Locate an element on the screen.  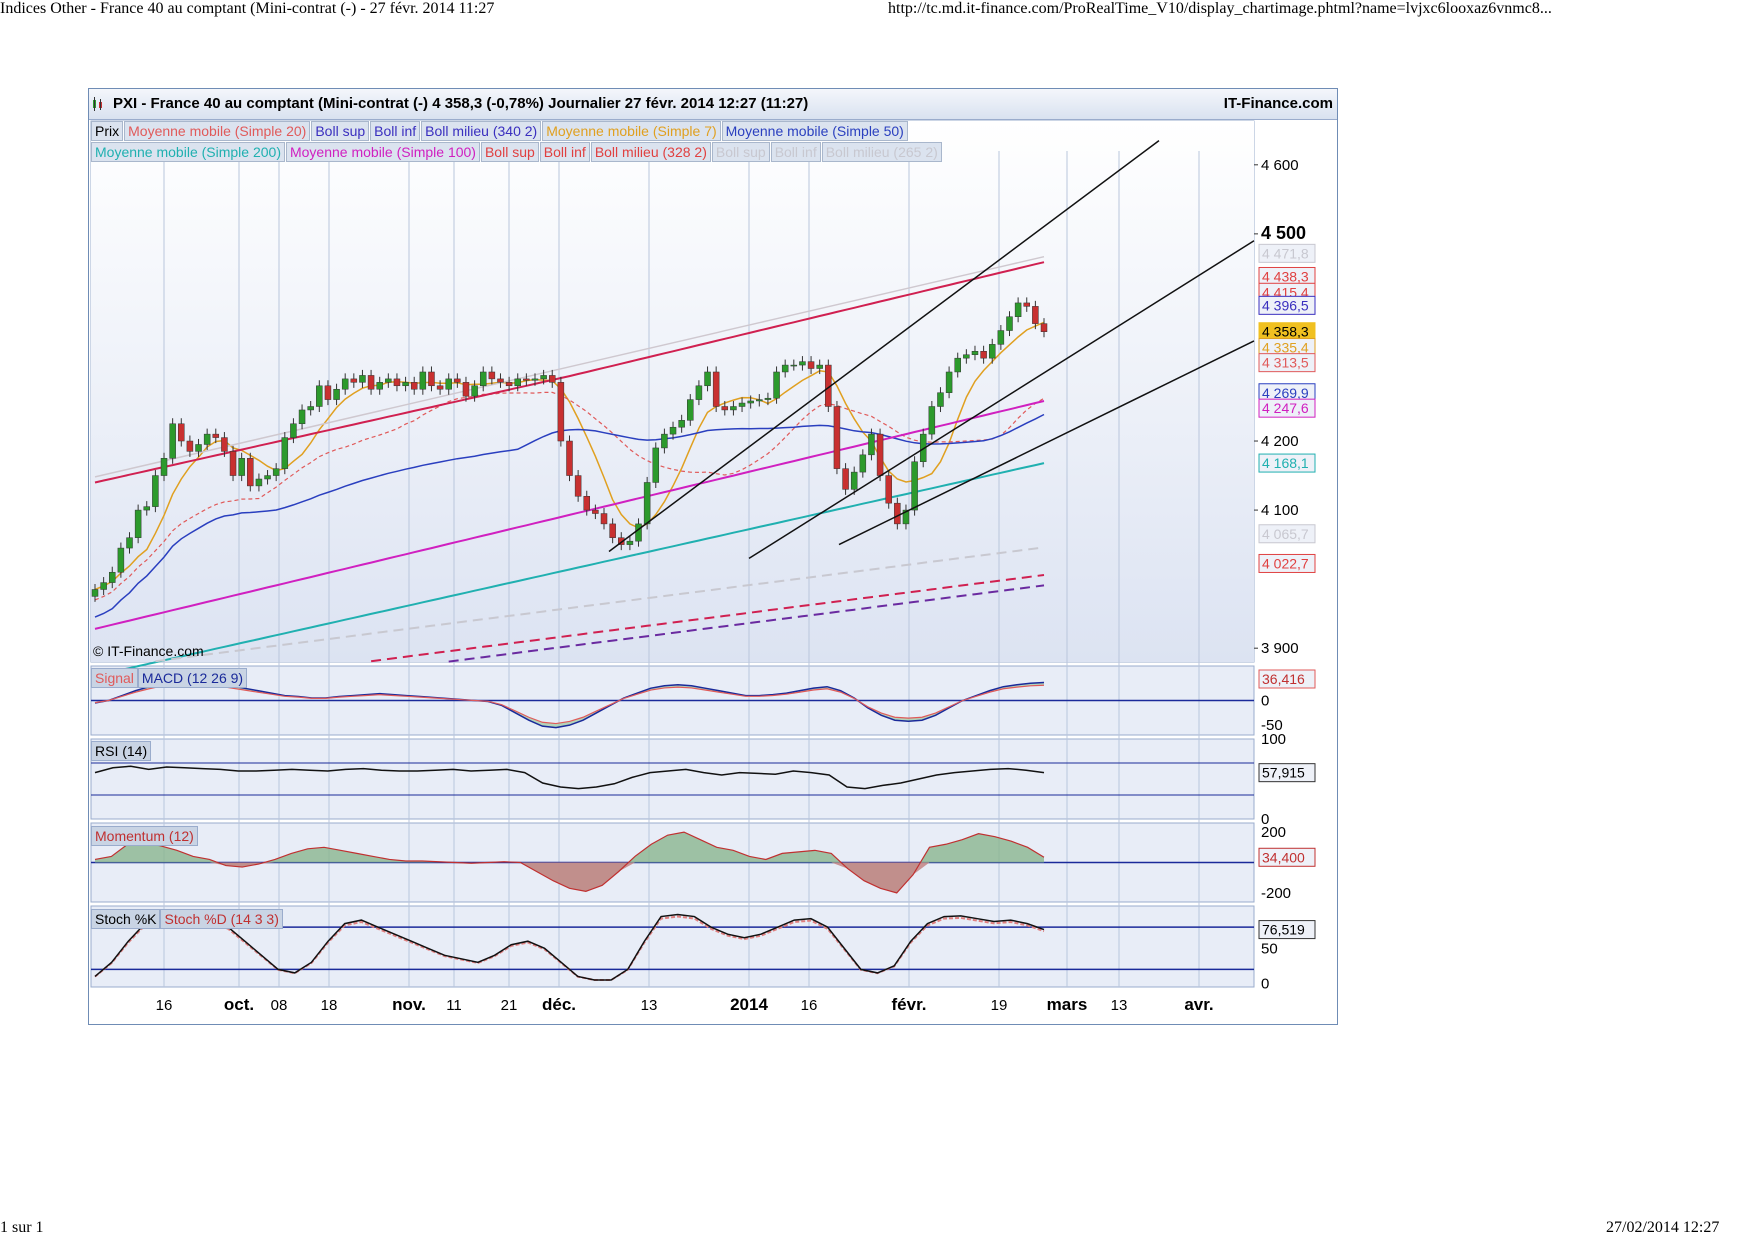
x-tick-label-13: mars is located at coordinates (1067, 1004).